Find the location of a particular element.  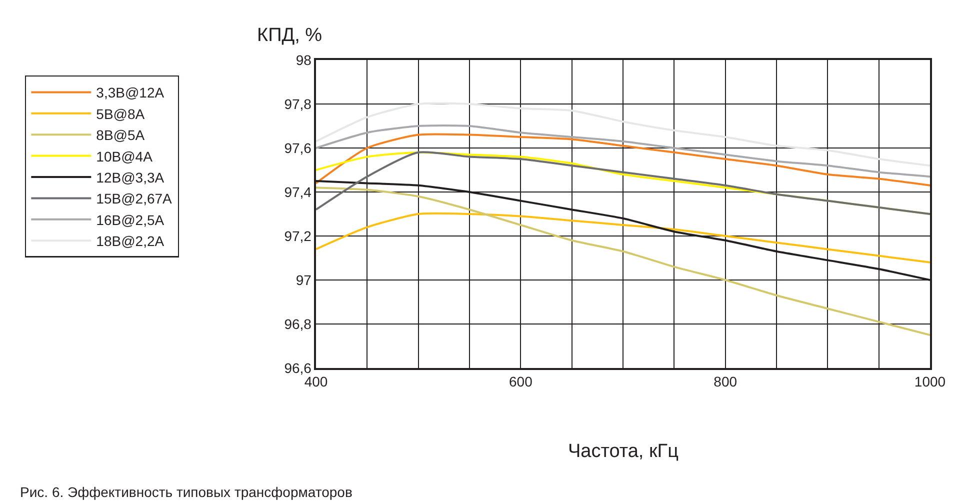

y-tick-label: 97,6 is located at coordinates (298, 148).